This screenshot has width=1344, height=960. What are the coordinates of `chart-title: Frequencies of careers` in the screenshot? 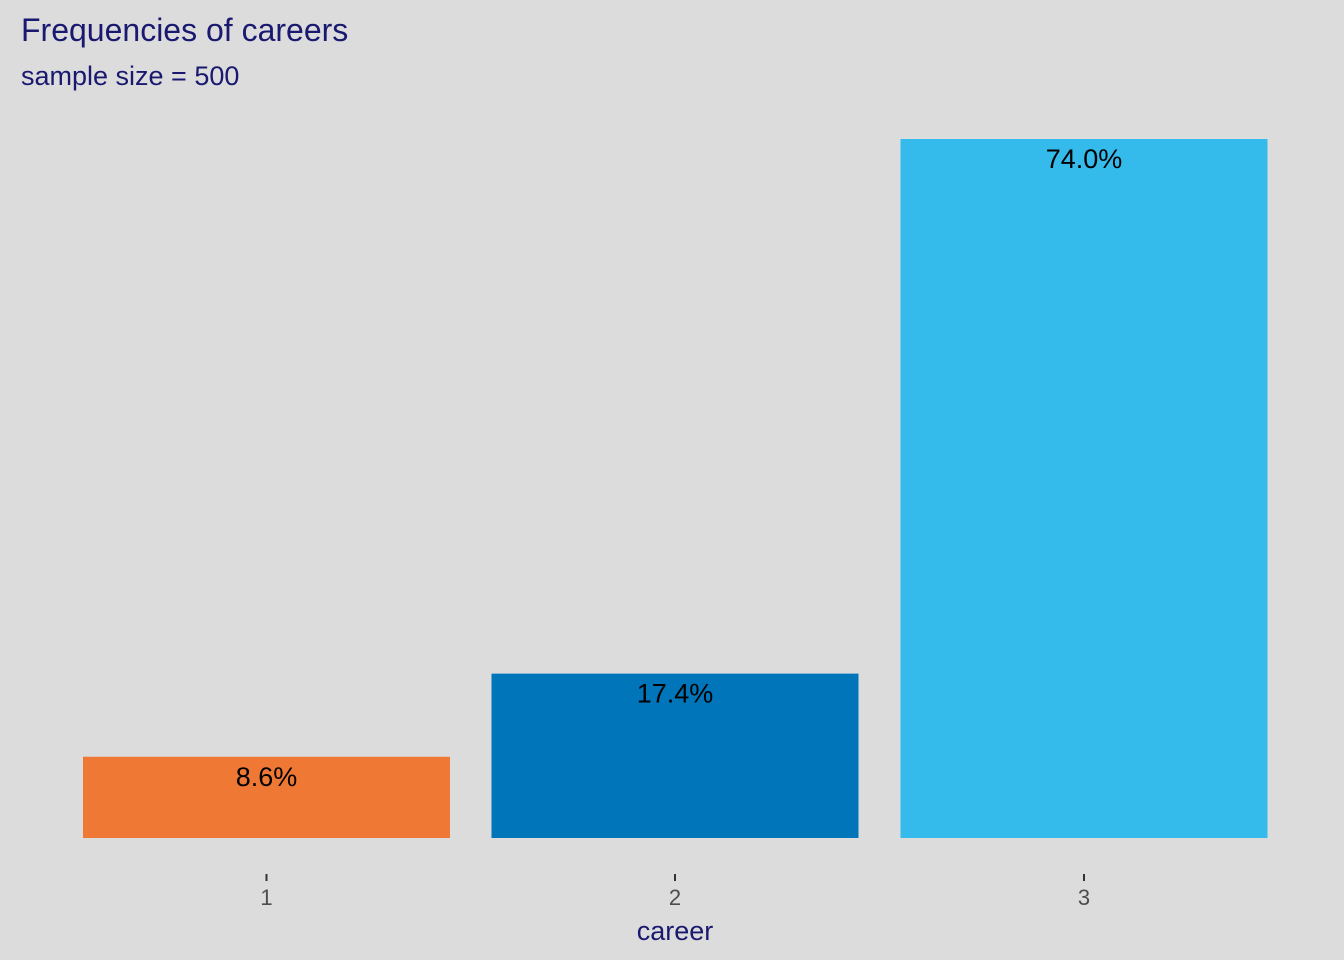 It's located at (184, 30).